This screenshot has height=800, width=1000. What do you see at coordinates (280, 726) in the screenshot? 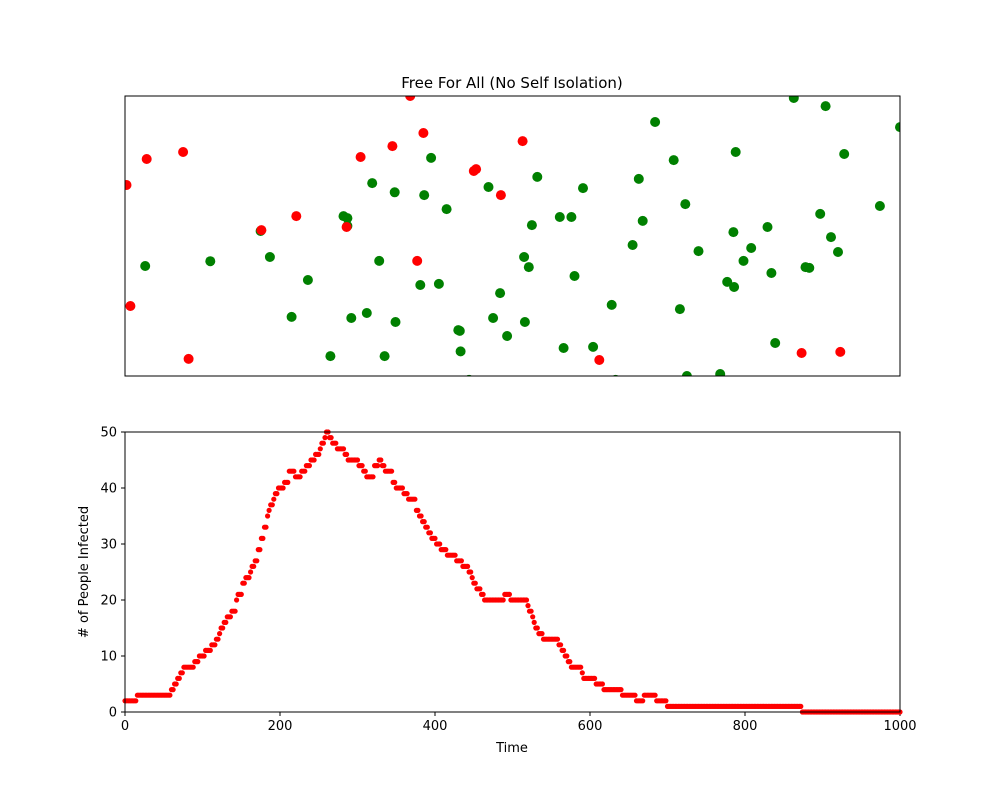
I see `x-tick-label: 200` at bounding box center [280, 726].